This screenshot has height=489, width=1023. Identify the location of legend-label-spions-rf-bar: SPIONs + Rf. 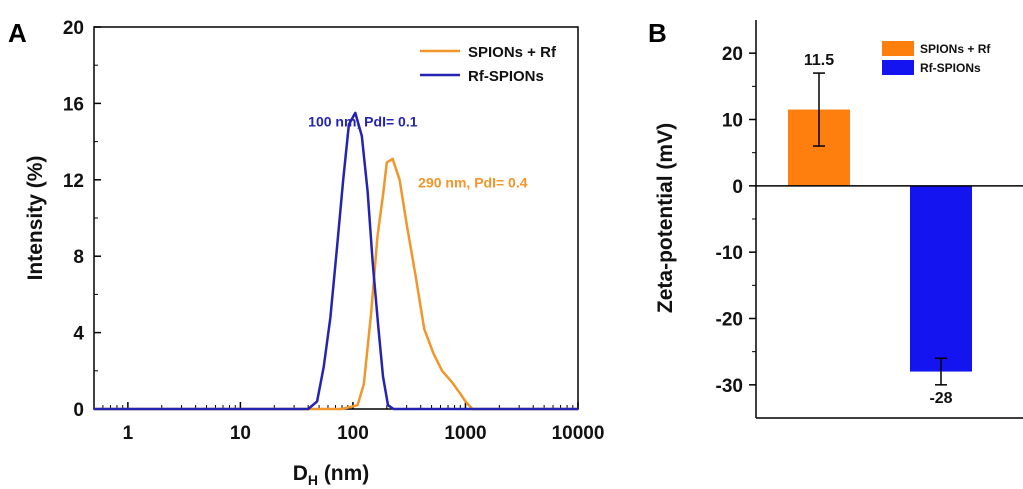
(955, 49).